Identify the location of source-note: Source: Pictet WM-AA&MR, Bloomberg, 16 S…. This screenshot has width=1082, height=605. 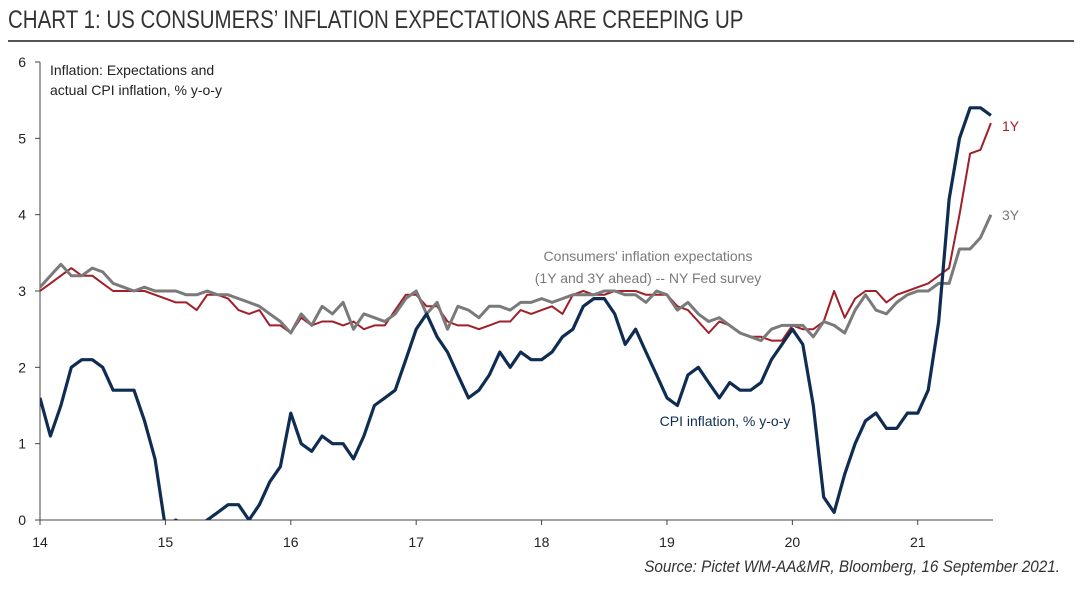
(852, 566).